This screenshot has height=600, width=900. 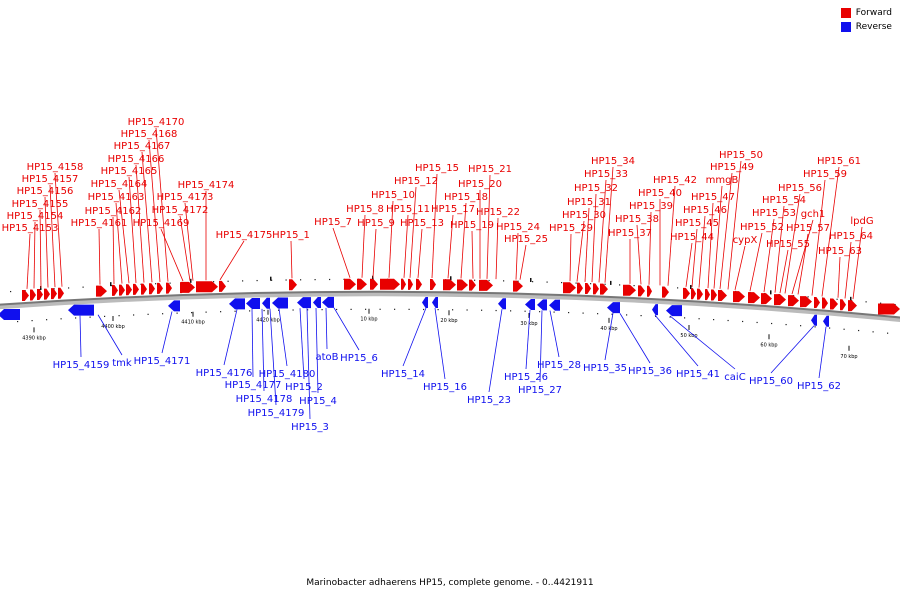 What do you see at coordinates (584, 215) in the screenshot?
I see `gene-label-hp15-30: HP15_30` at bounding box center [584, 215].